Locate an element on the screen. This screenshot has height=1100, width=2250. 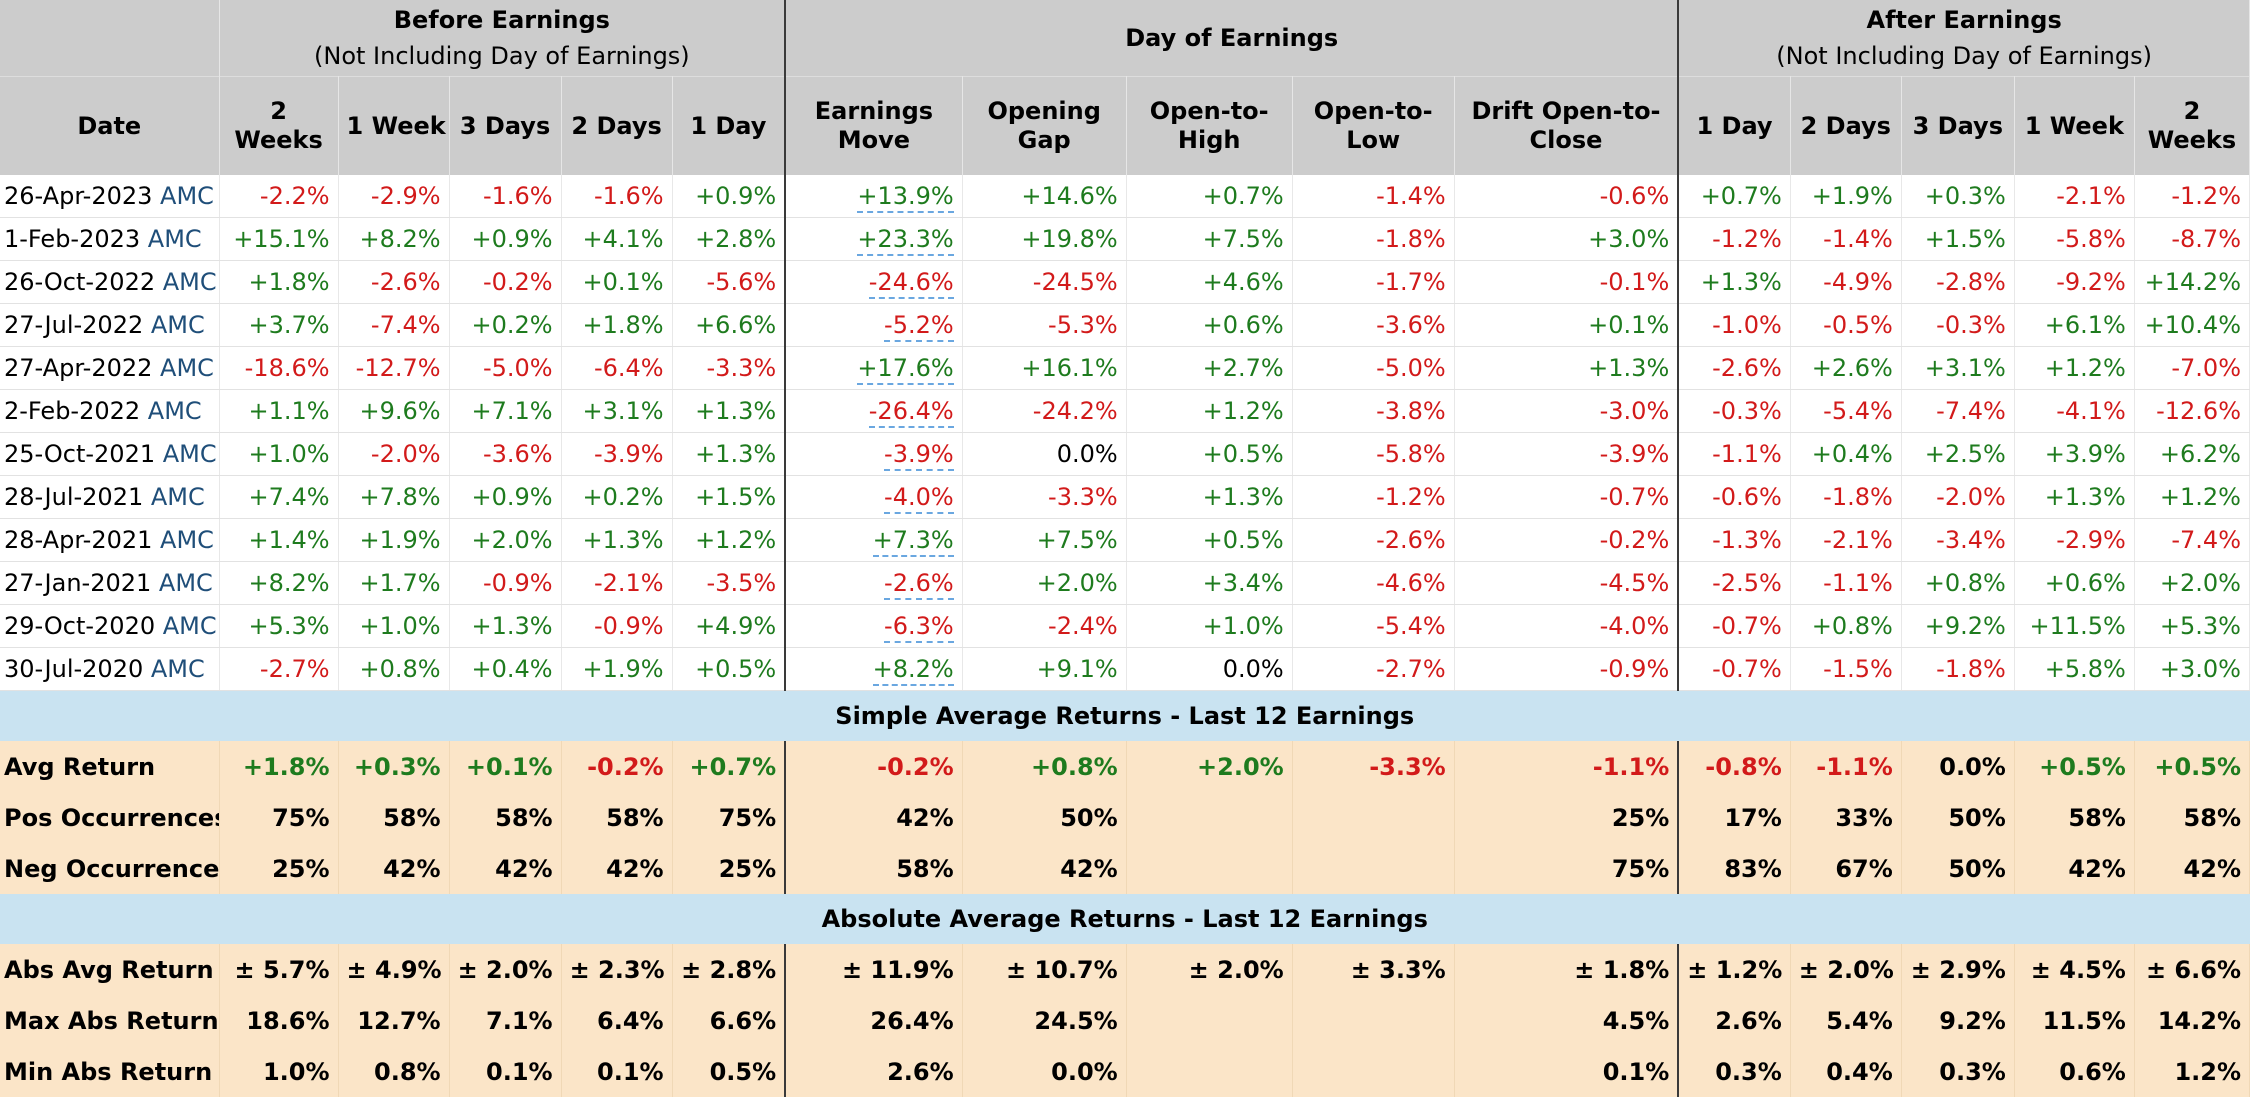
return-cell: +3.4% is located at coordinates (1209, 583).